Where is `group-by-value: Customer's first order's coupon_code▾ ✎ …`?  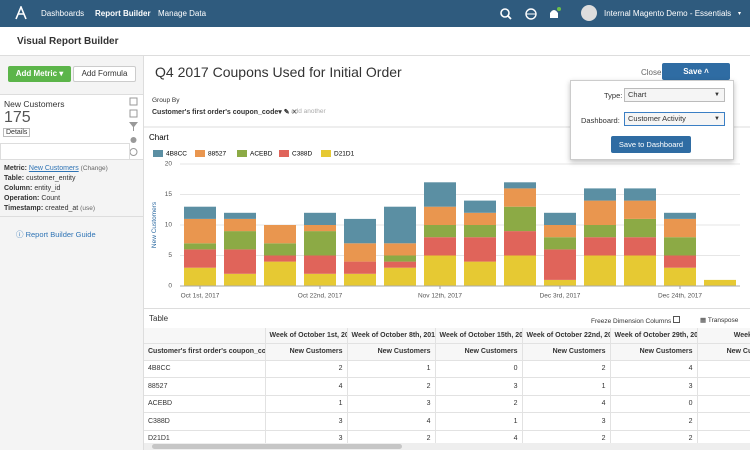 group-by-value: Customer's first order's coupon_code▾ ✎ … is located at coordinates (225, 112).